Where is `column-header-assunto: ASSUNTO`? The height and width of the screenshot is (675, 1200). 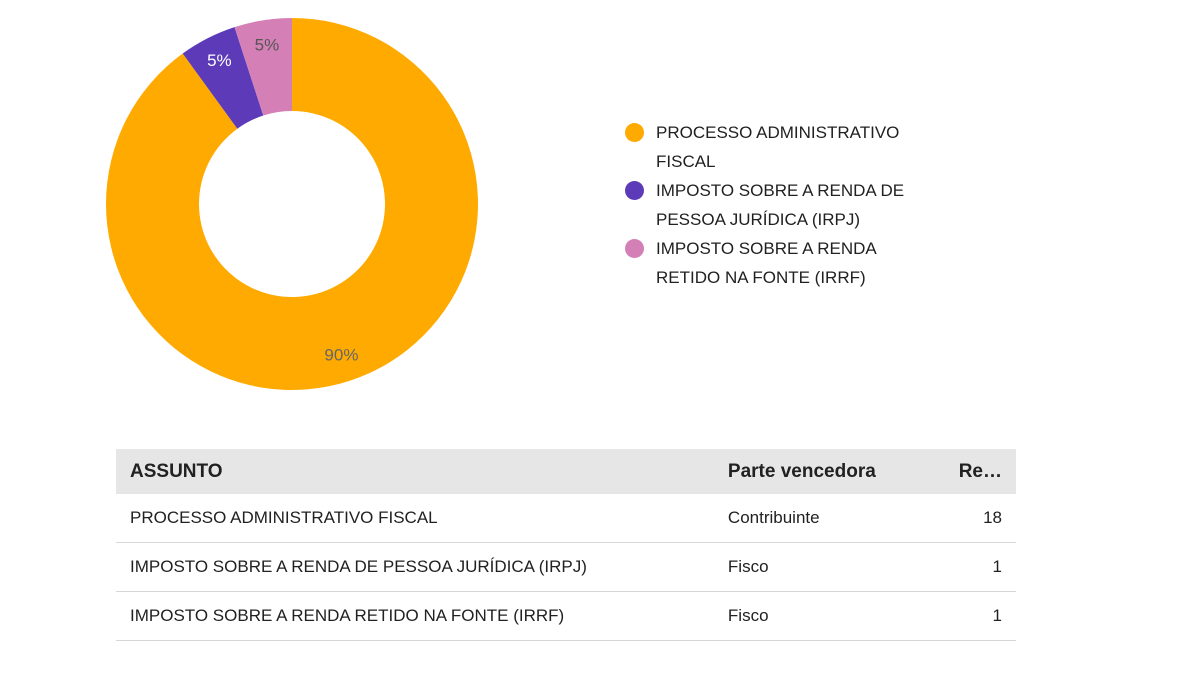 column-header-assunto: ASSUNTO is located at coordinates (415, 471).